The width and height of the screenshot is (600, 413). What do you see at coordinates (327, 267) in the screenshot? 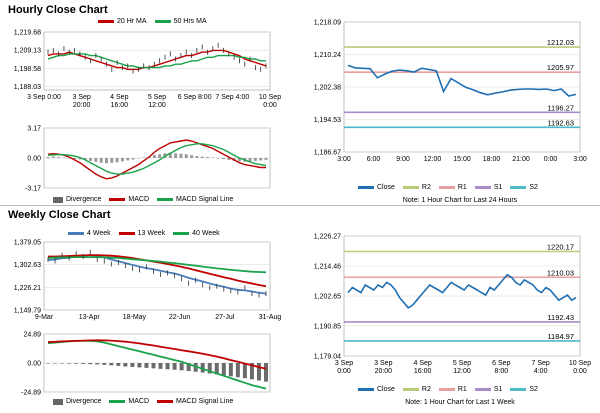
I see `svg-weekly-close-y-tick-label: 1,214.46` at bounding box center [327, 267].